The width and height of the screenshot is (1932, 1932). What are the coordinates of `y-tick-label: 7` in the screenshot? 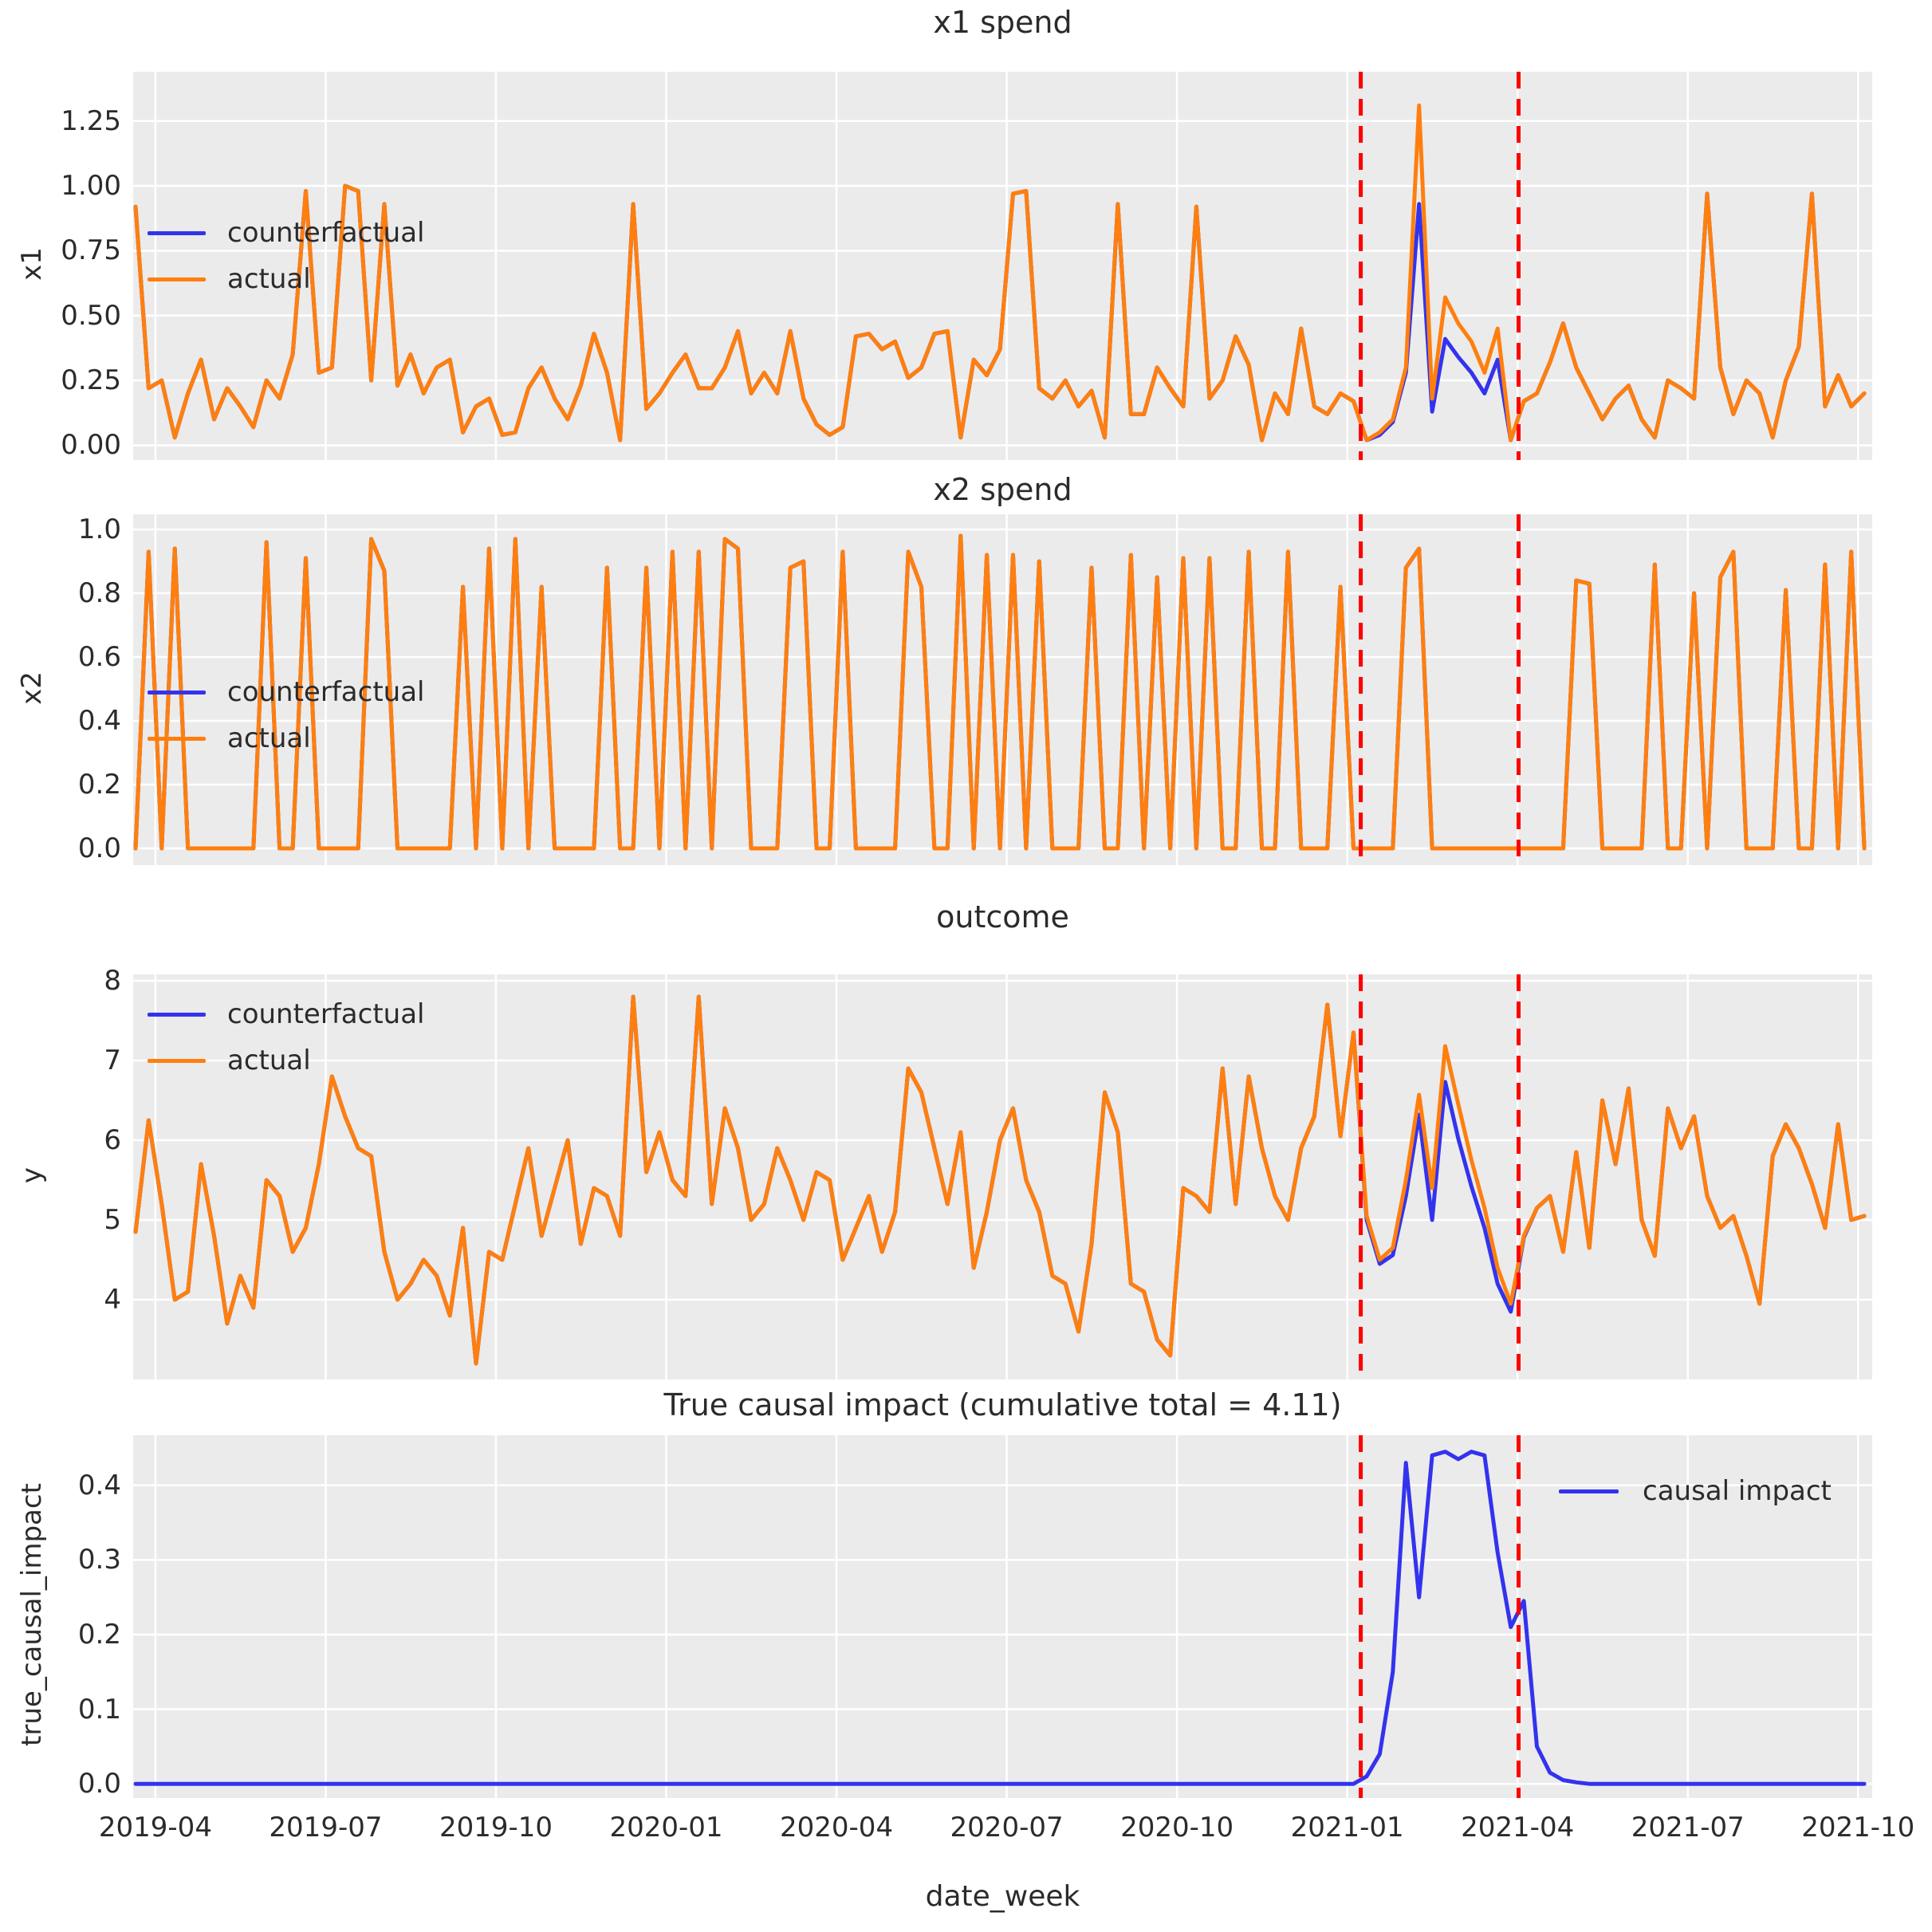 It's located at (112, 1061).